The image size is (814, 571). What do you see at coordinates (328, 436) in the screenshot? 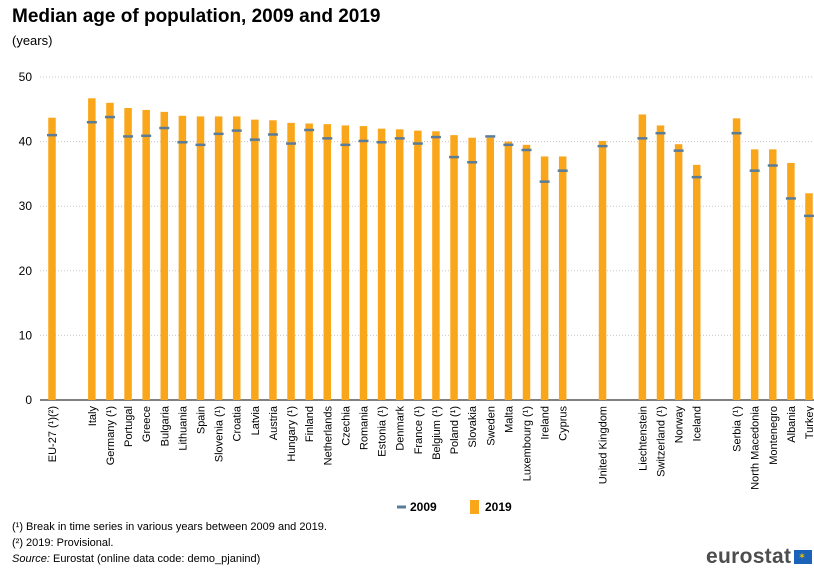
I see `x-tick-label: Netherlands` at bounding box center [328, 436].